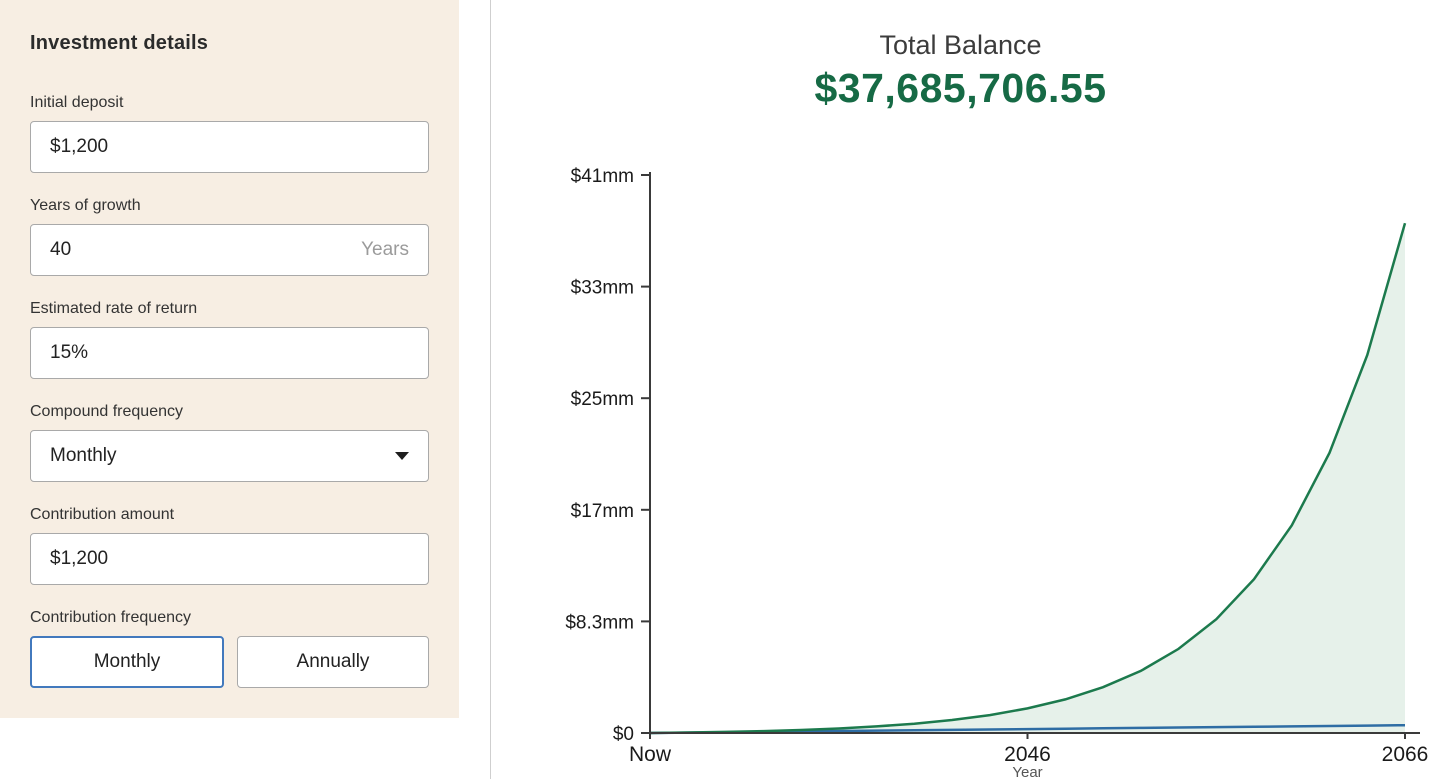  I want to click on contribution-frequency-monthly-button: Monthly, so click(127, 662).